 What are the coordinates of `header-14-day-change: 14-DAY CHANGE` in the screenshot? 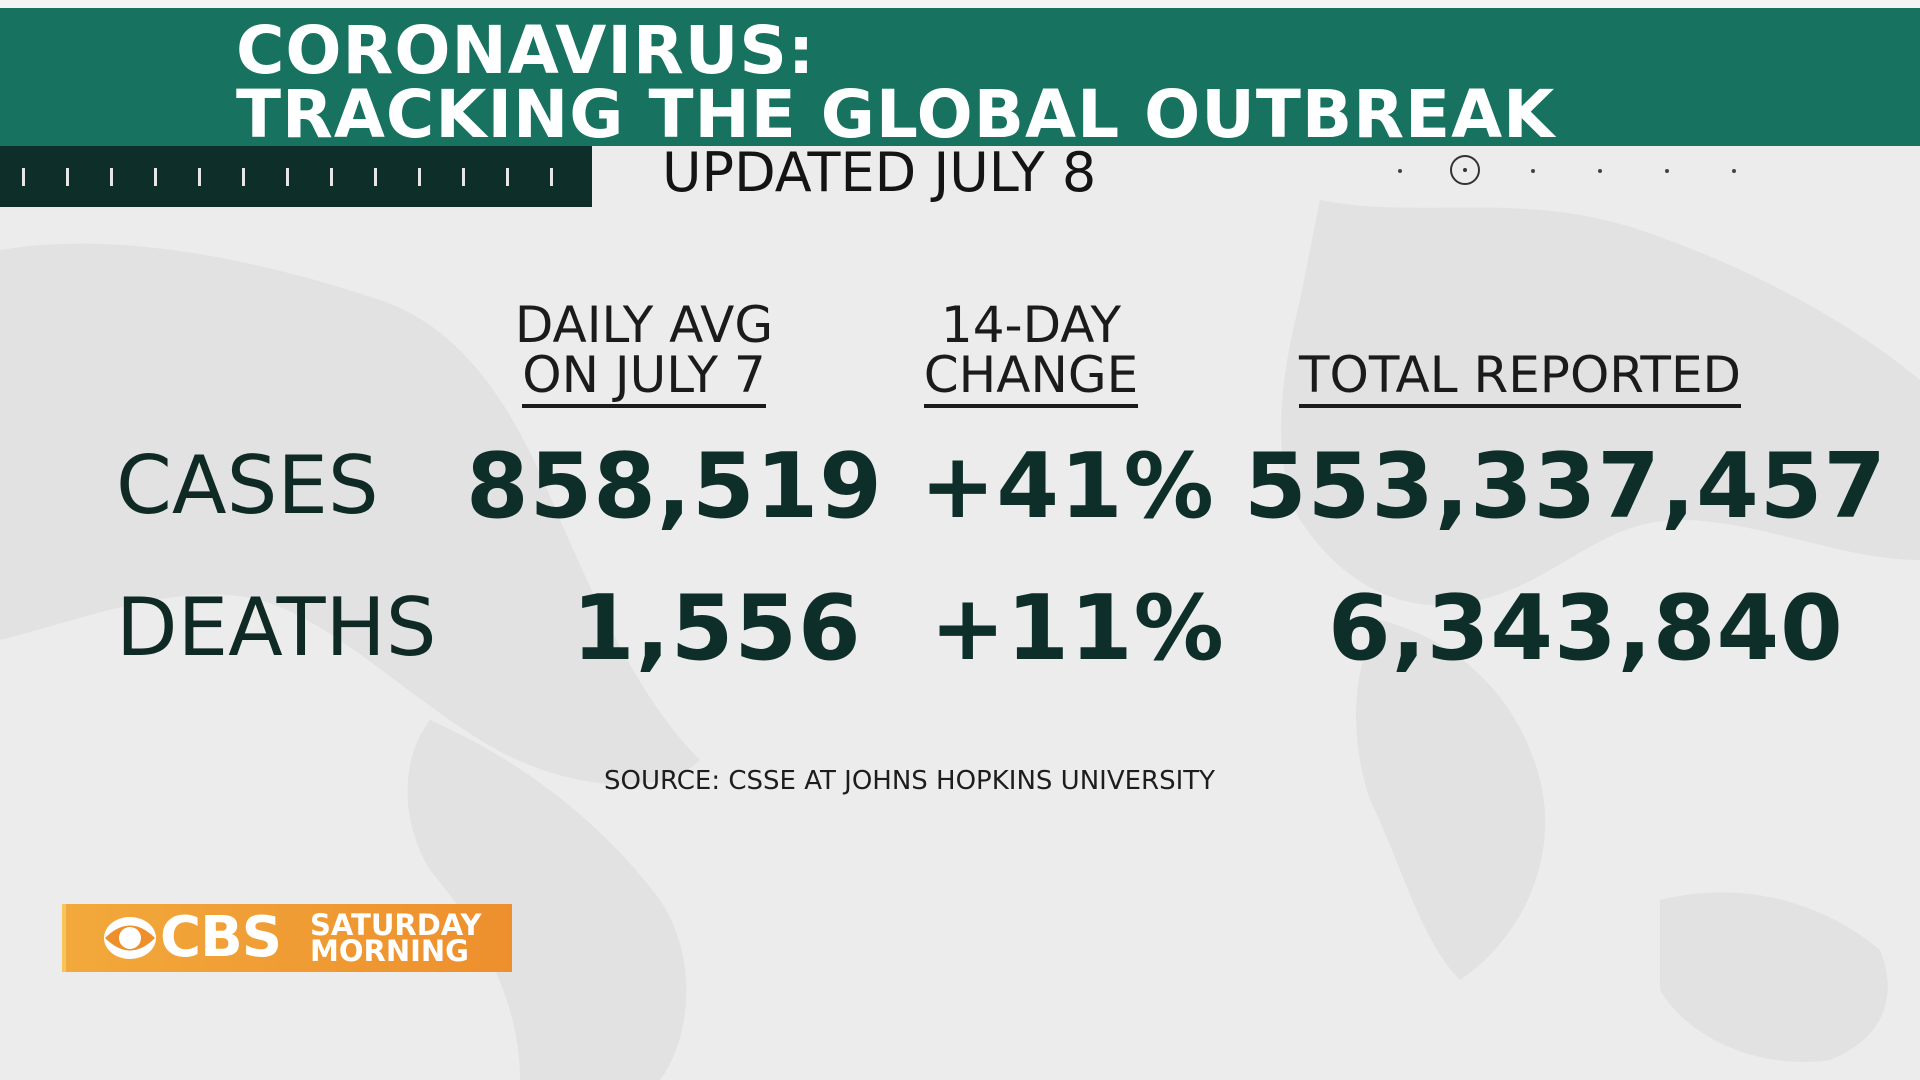 It's located at (1031, 354).